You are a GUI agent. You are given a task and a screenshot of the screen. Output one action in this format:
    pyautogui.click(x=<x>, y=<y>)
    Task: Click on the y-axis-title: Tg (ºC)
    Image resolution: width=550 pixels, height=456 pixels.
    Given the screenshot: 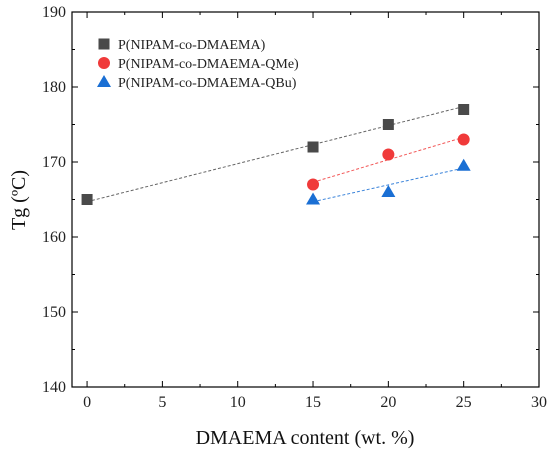 What is the action you would take?
    pyautogui.click(x=19, y=200)
    